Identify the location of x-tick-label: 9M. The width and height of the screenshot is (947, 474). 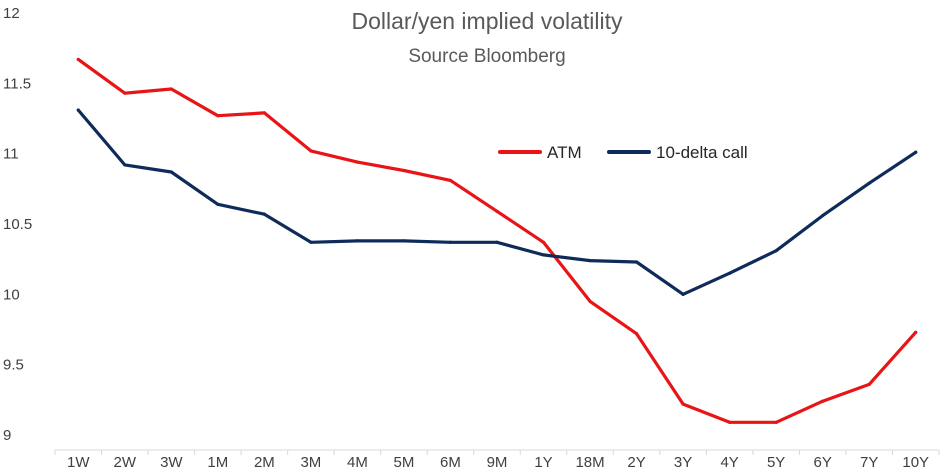
(497, 462).